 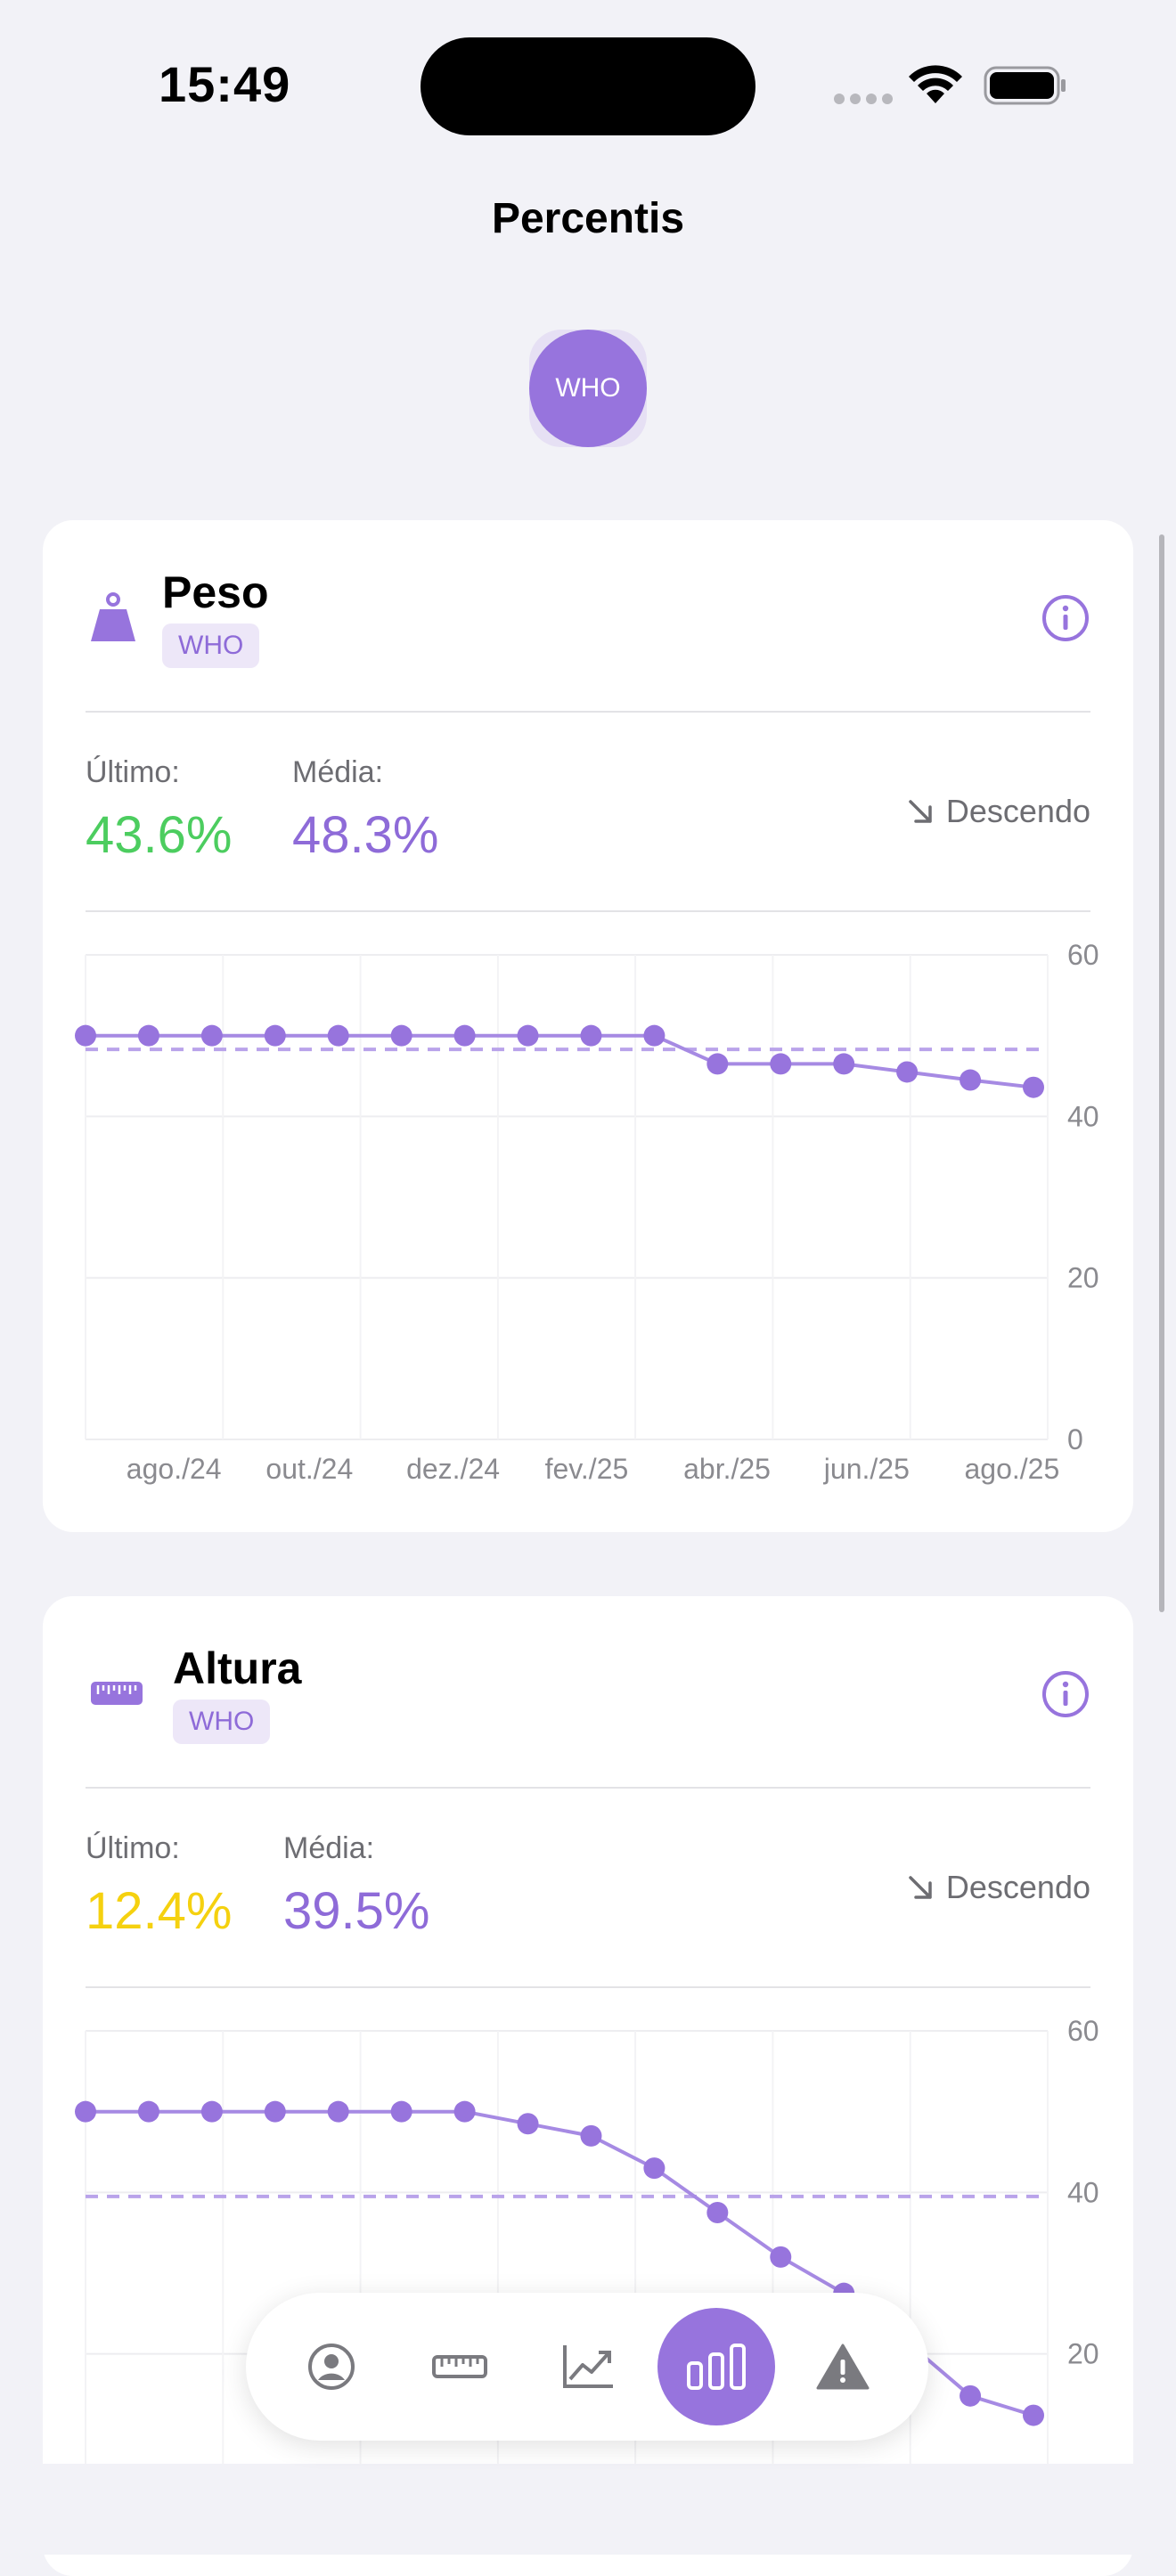 I want to click on who-standard-button: WHO, so click(x=588, y=389).